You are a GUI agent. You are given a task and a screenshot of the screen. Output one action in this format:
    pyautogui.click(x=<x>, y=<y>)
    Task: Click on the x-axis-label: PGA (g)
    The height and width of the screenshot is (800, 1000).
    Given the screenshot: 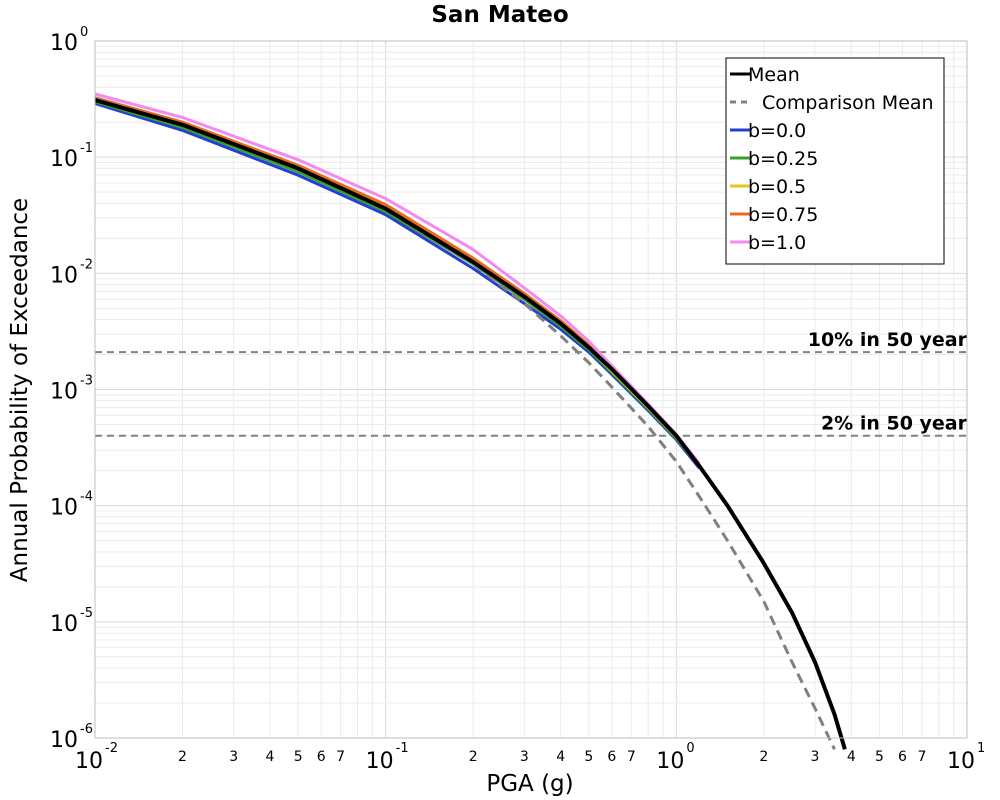 What is the action you would take?
    pyautogui.click(x=529, y=784)
    